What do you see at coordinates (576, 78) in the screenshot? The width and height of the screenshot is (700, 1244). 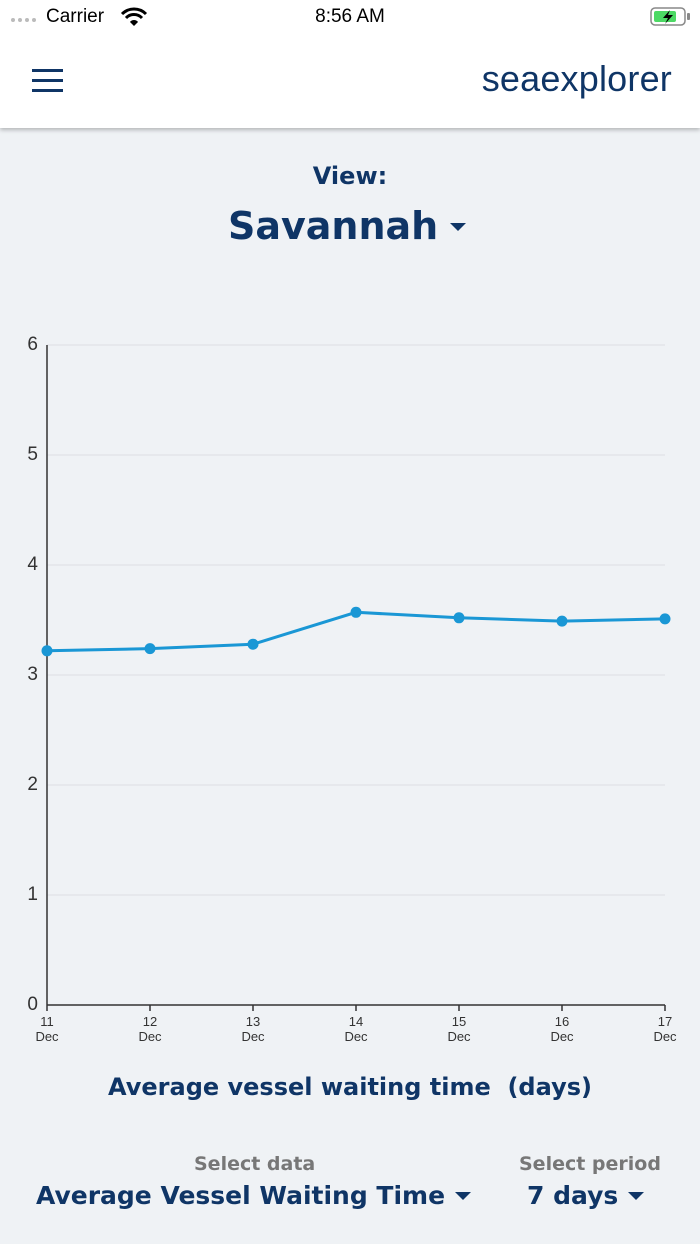 I see `brand: seaexplorer` at bounding box center [576, 78].